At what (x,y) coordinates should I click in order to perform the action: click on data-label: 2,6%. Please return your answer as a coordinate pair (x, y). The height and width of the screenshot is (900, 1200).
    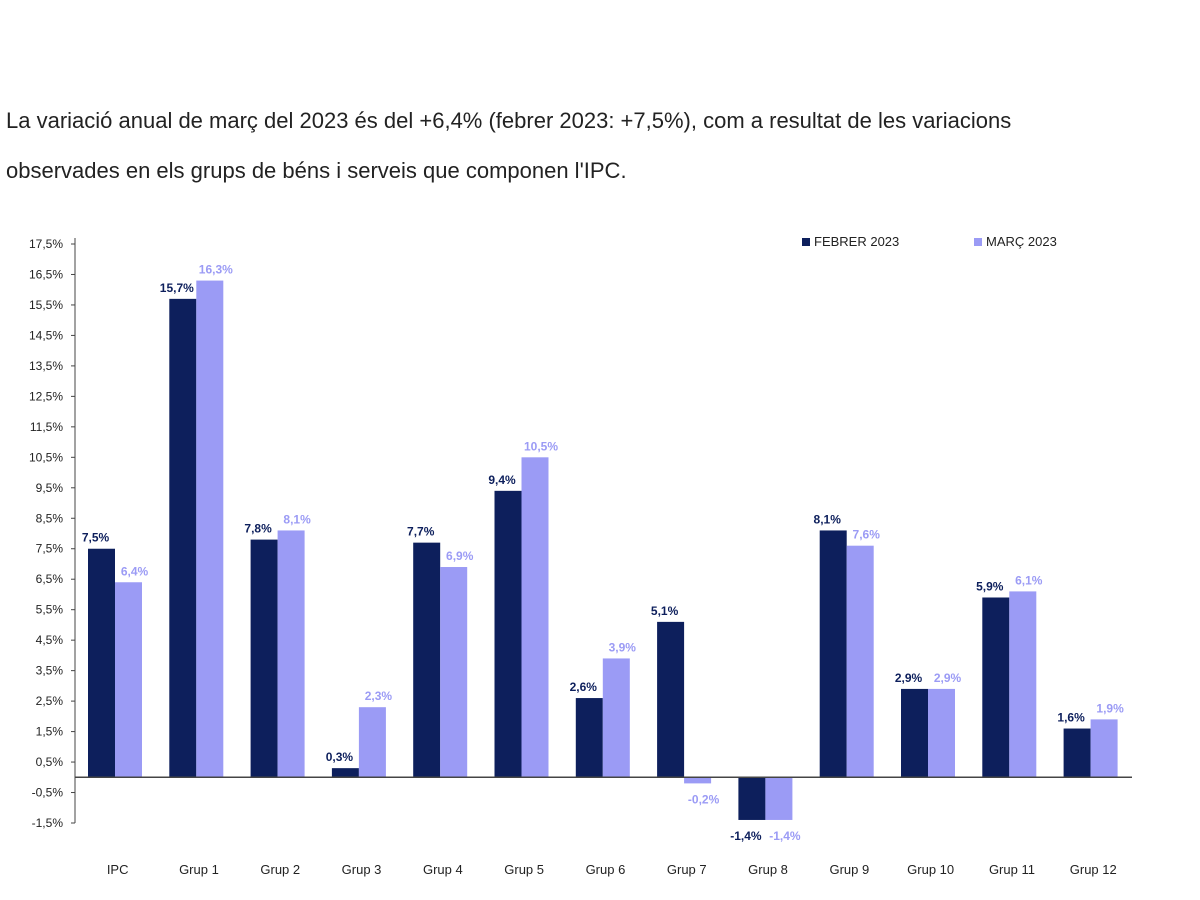
    Looking at the image, I should click on (584, 687).